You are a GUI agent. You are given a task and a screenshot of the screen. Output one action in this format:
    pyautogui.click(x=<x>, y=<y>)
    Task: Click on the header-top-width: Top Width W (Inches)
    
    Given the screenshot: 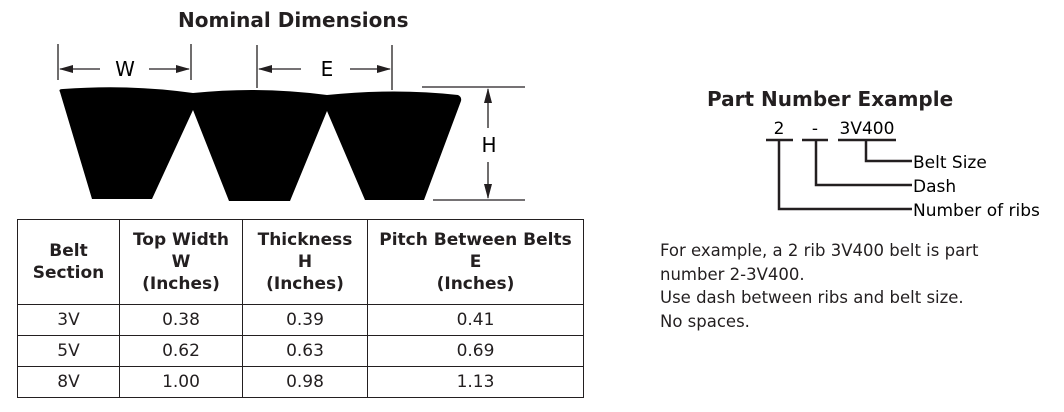 What is the action you would take?
    pyautogui.click(x=181, y=262)
    